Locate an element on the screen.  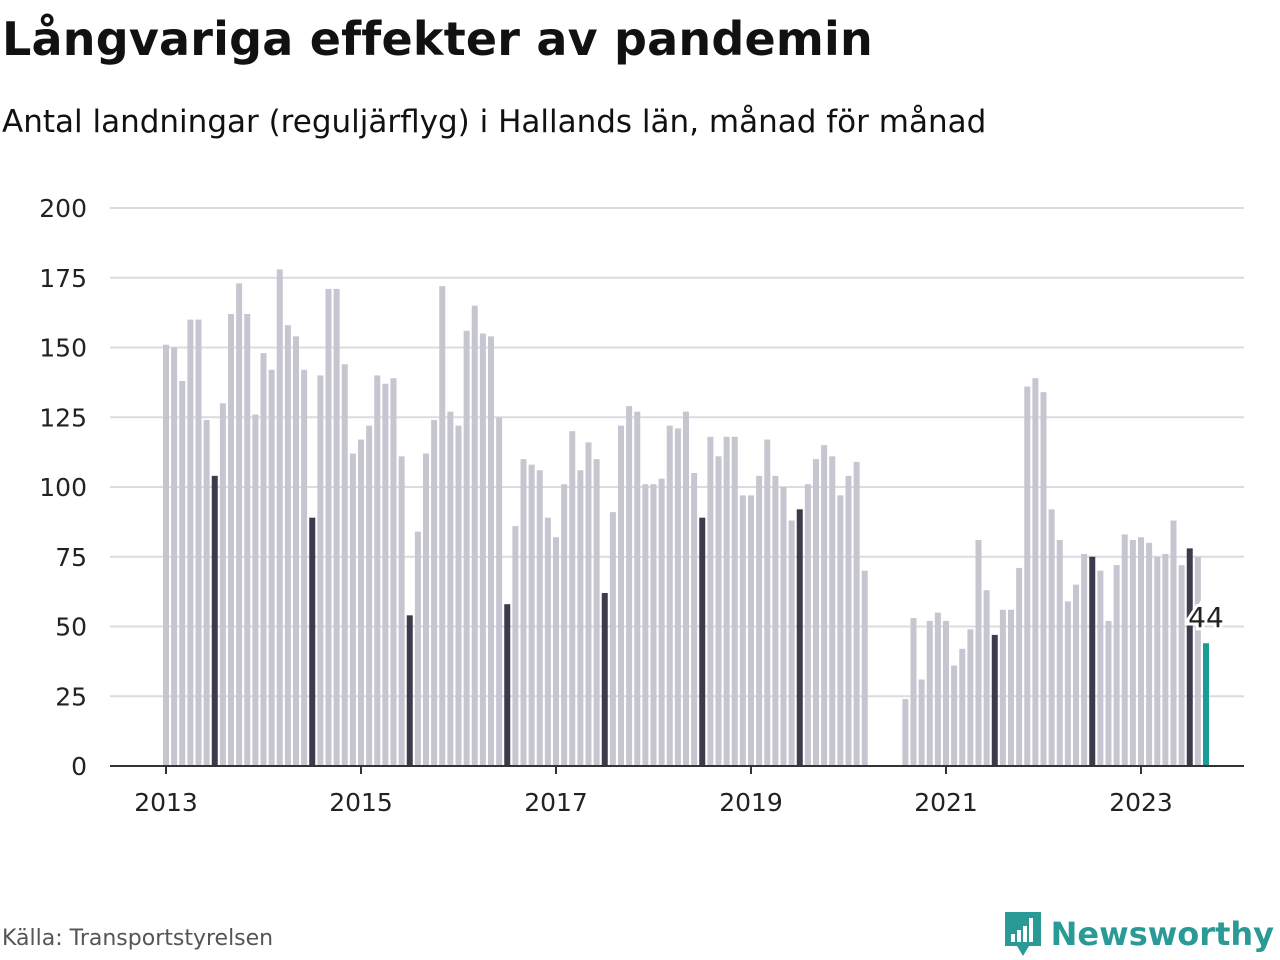
y-axis-tick-labels: 0 25 50 75 100 125 150 175 200 is located at coordinates (63, 487).